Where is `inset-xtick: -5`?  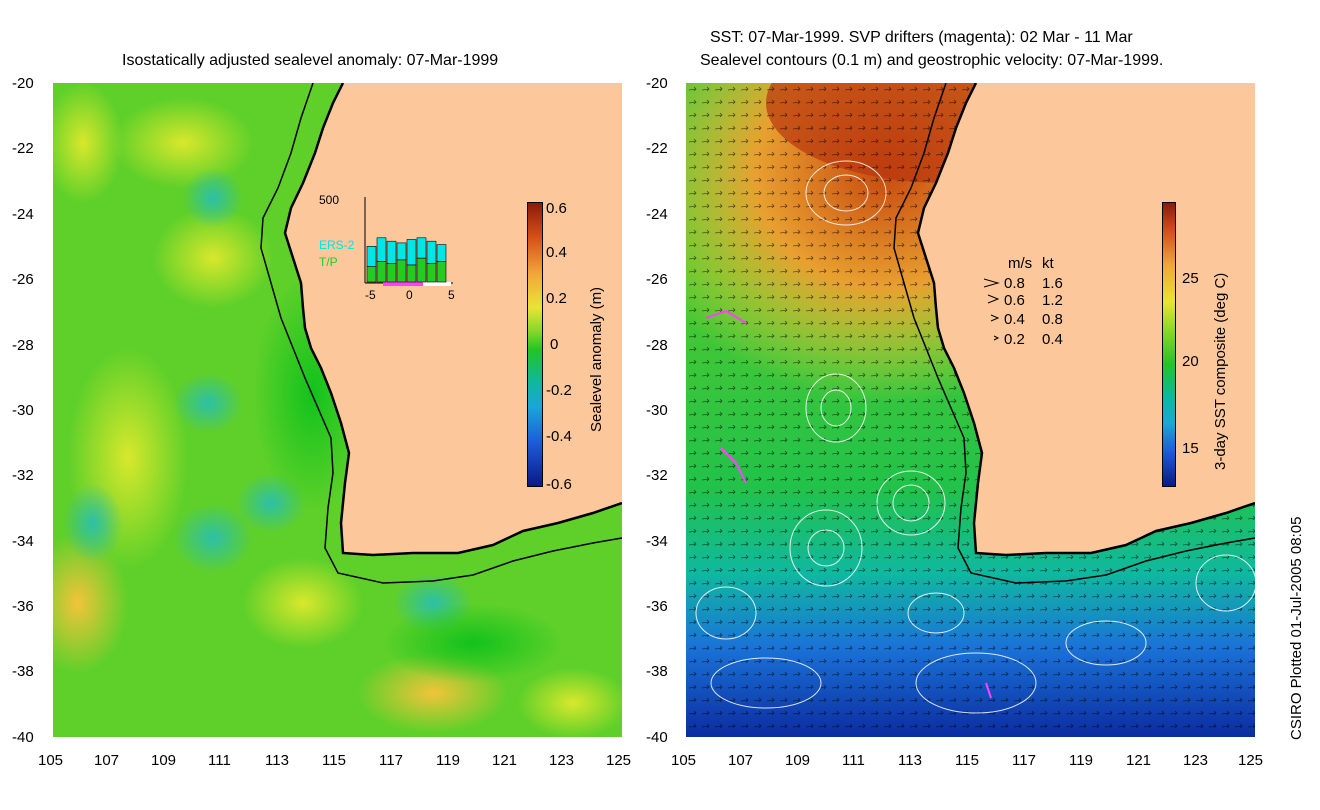
inset-xtick: -5 is located at coordinates (370, 295).